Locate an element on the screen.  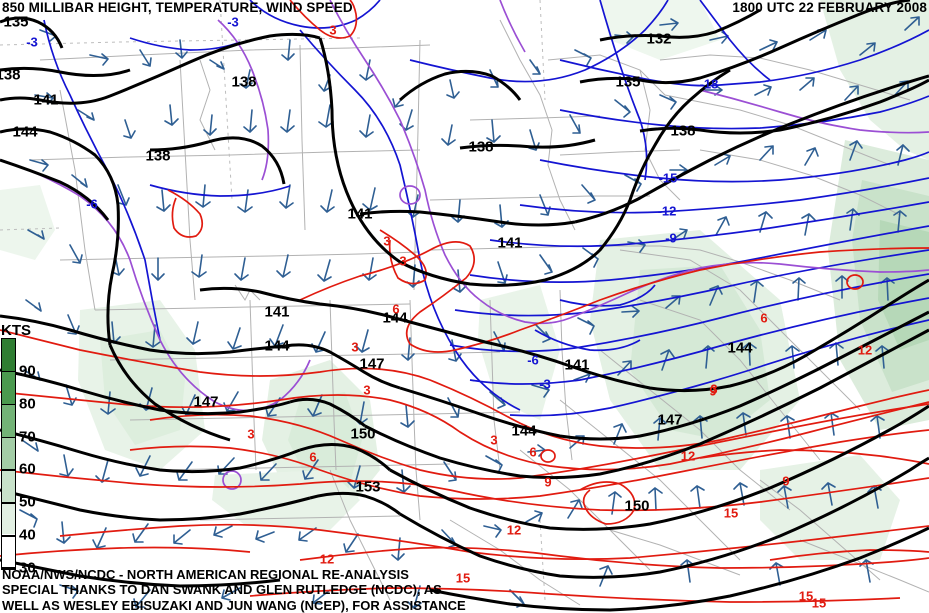
legend-label: 40 is located at coordinates (27, 535).